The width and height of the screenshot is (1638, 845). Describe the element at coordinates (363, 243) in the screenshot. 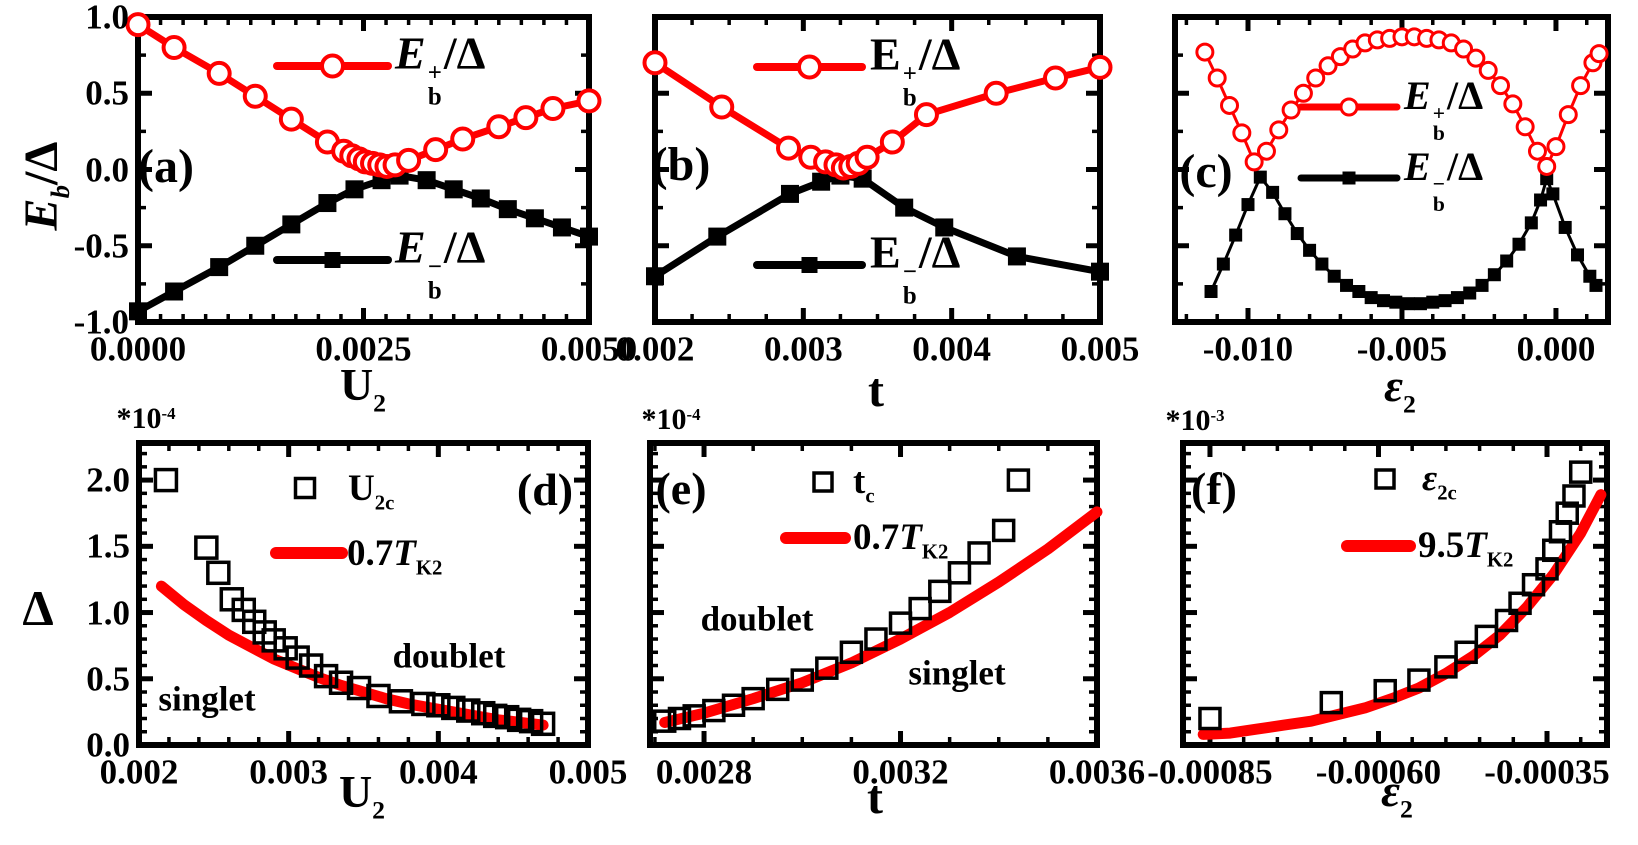

I see `series-line` at that location.